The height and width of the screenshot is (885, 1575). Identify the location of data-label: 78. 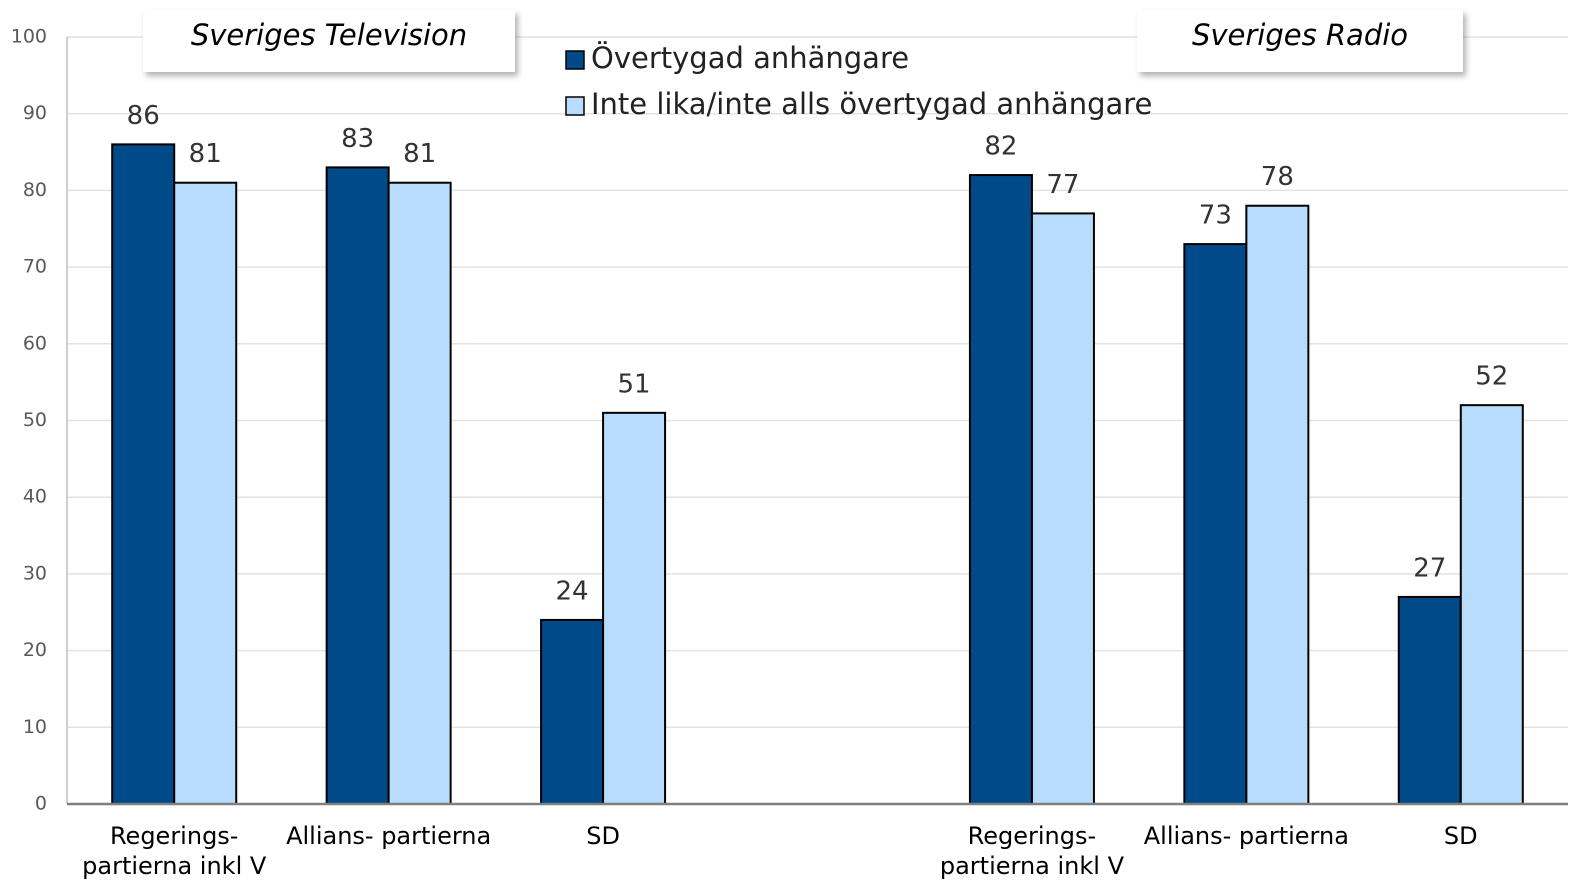
(1277, 177).